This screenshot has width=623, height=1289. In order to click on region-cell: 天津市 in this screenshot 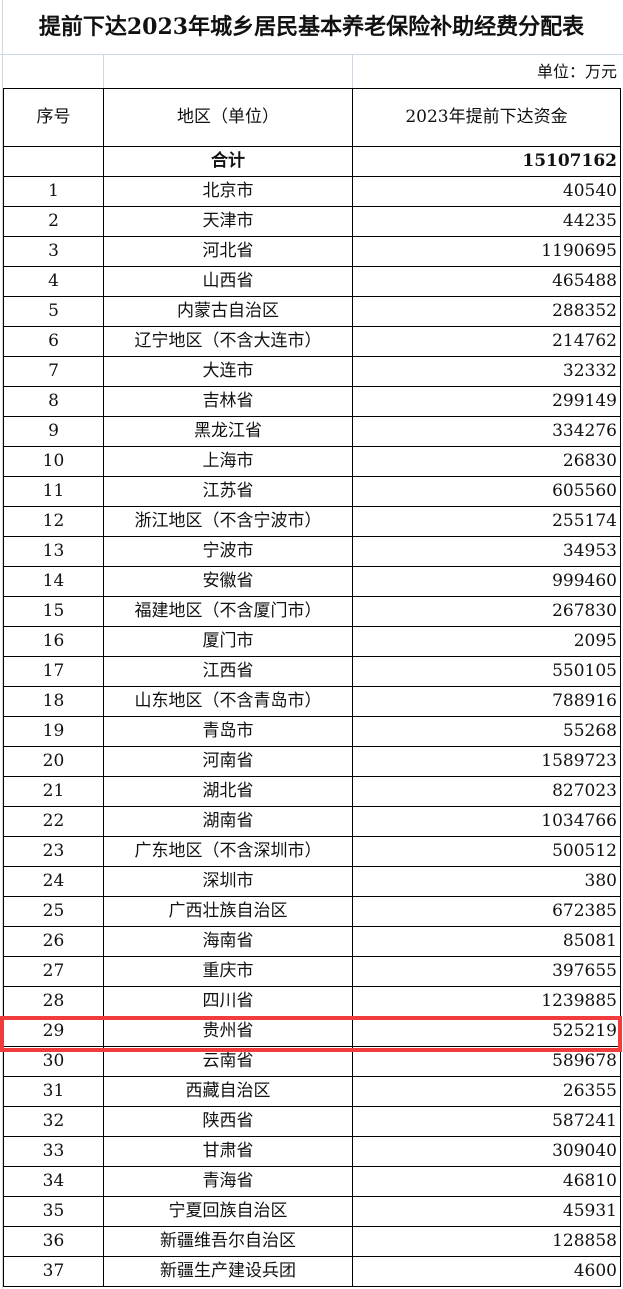, I will do `click(228, 221)`.